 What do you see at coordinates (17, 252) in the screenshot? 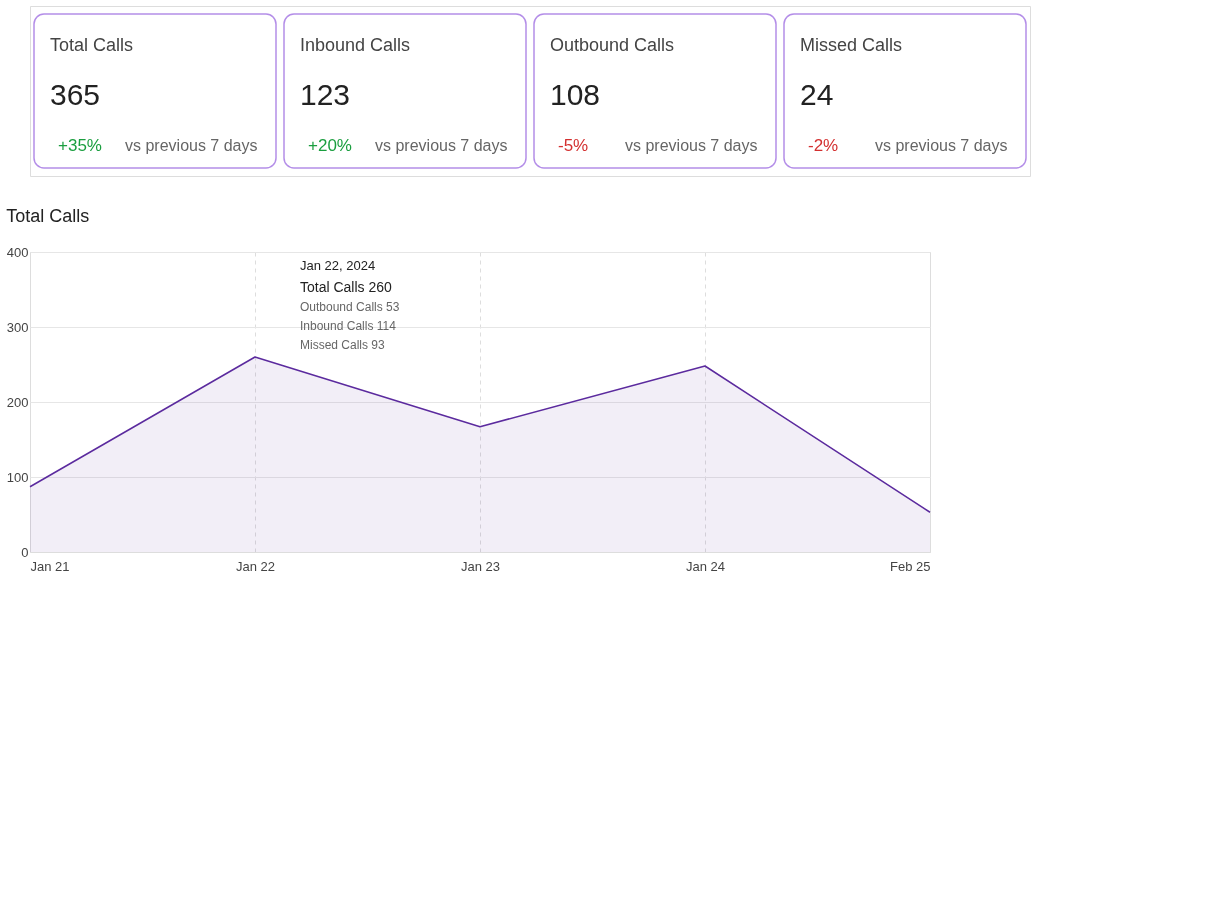
I see `y-tick-label: 400` at bounding box center [17, 252].